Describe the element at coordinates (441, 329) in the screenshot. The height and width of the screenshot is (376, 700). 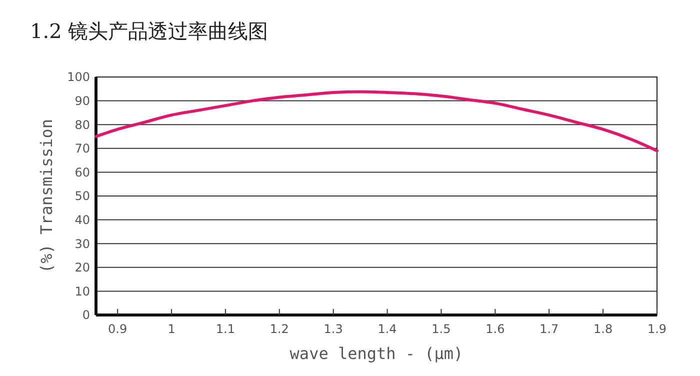
I see `x-tick-label: 1.5` at that location.